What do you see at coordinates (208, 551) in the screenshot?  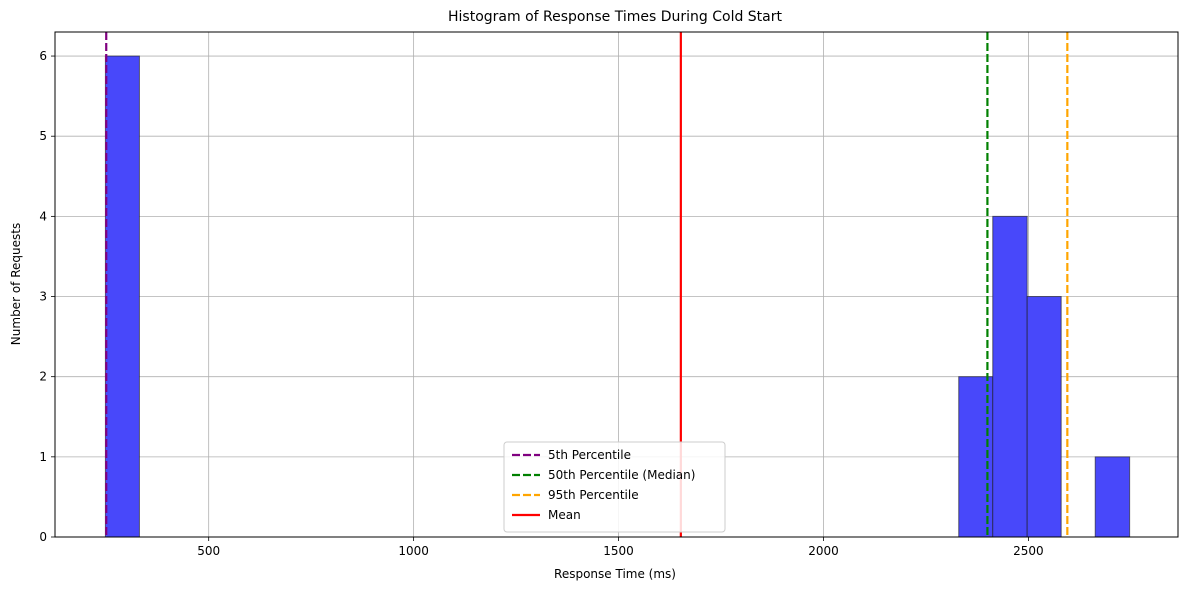 I see `x-tick-label: 500` at bounding box center [208, 551].